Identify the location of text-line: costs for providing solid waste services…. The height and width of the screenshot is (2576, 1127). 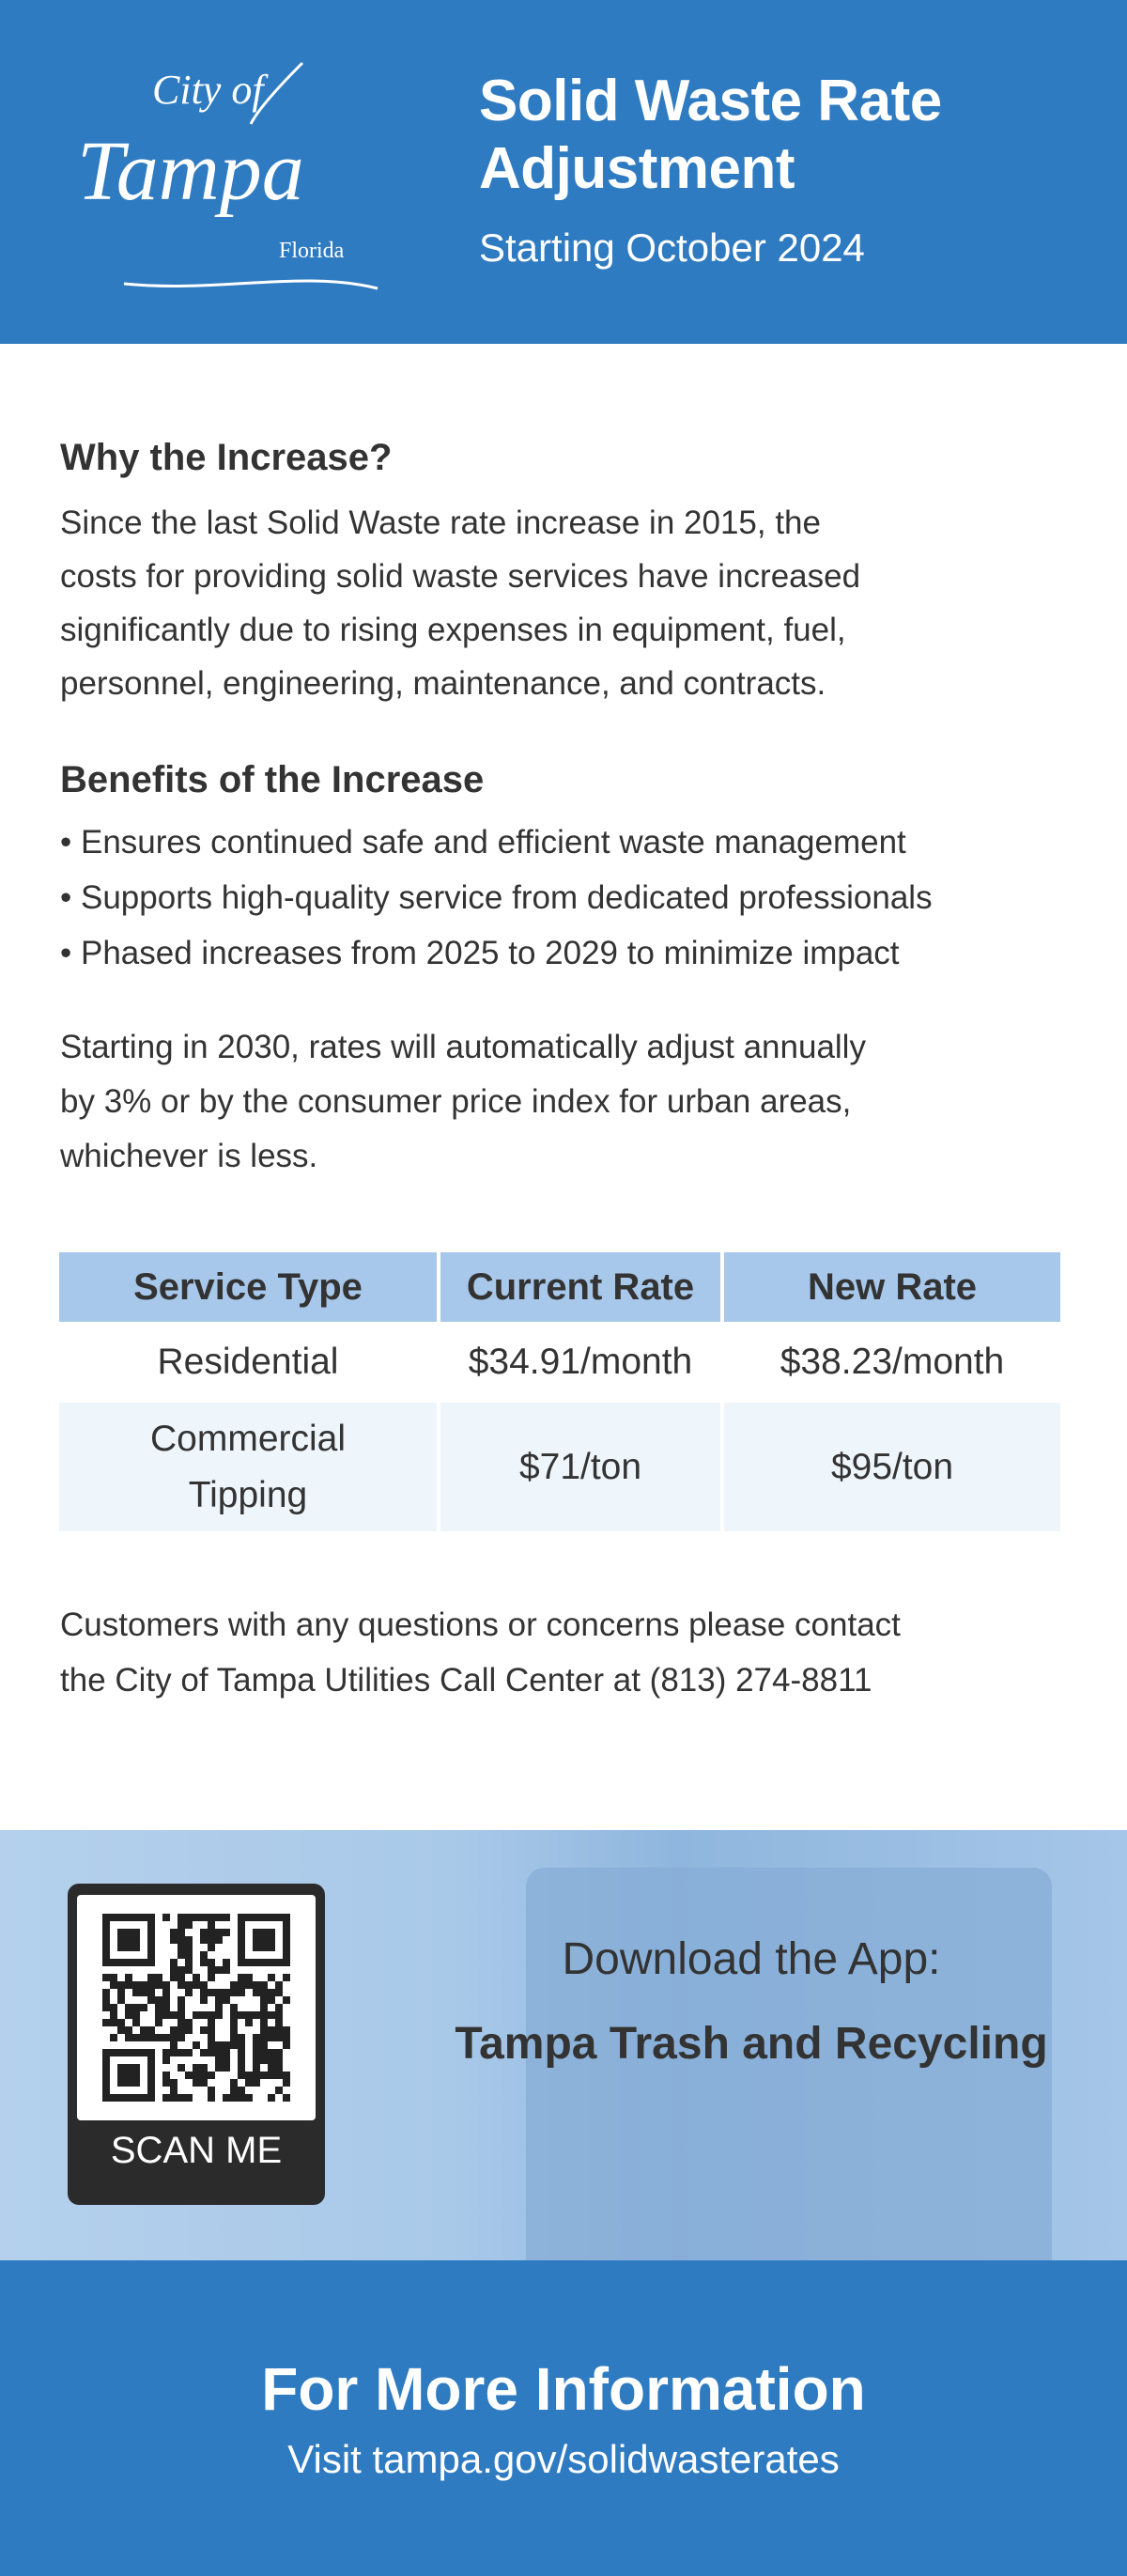
(461, 576).